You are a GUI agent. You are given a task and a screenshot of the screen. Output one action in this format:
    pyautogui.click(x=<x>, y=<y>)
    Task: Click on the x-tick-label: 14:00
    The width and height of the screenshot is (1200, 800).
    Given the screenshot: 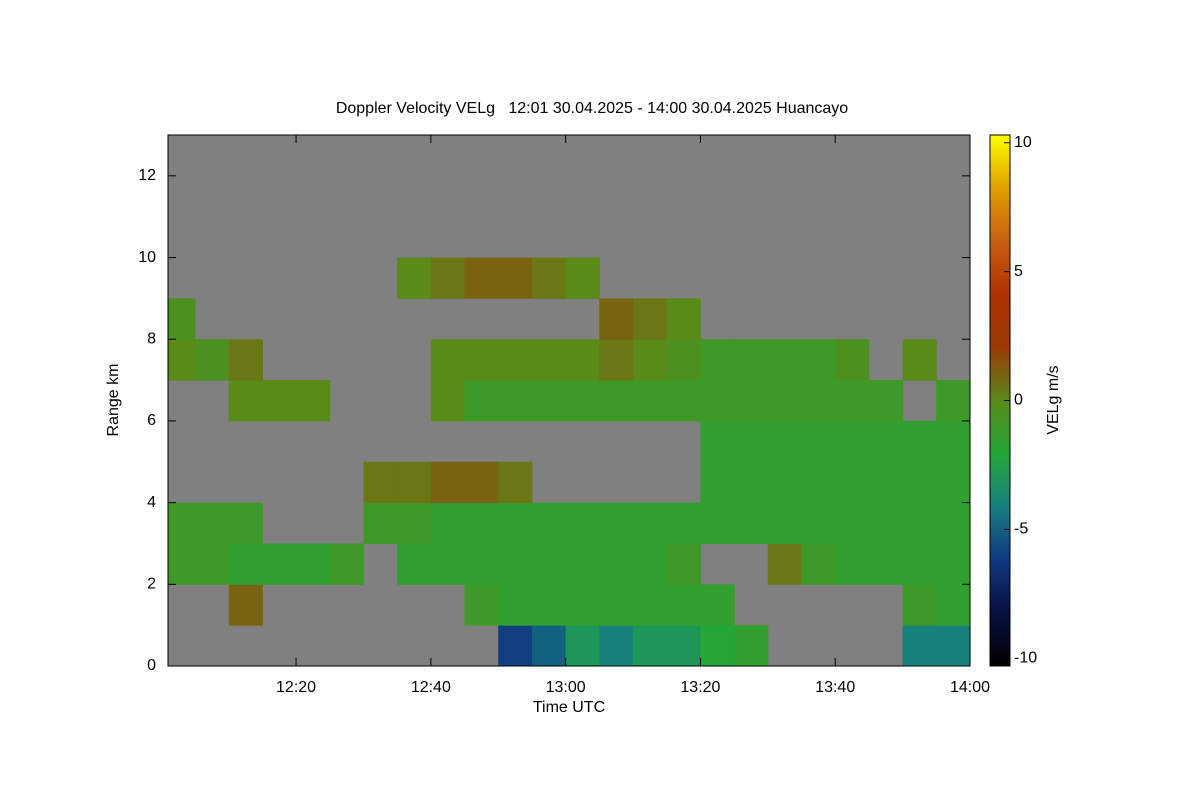 What is the action you would take?
    pyautogui.click(x=970, y=687)
    